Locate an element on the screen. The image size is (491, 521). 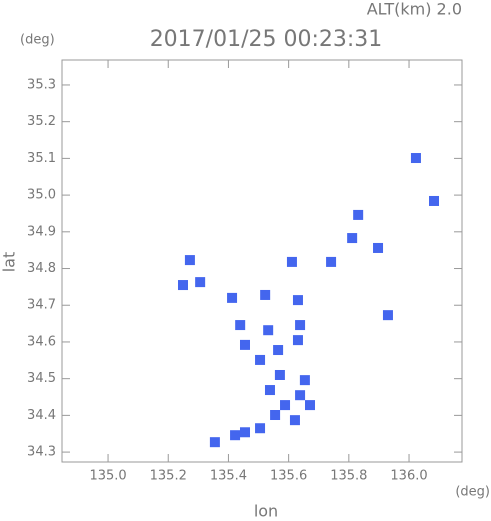
y-tick-label: 34.5 is located at coordinates (41, 378).